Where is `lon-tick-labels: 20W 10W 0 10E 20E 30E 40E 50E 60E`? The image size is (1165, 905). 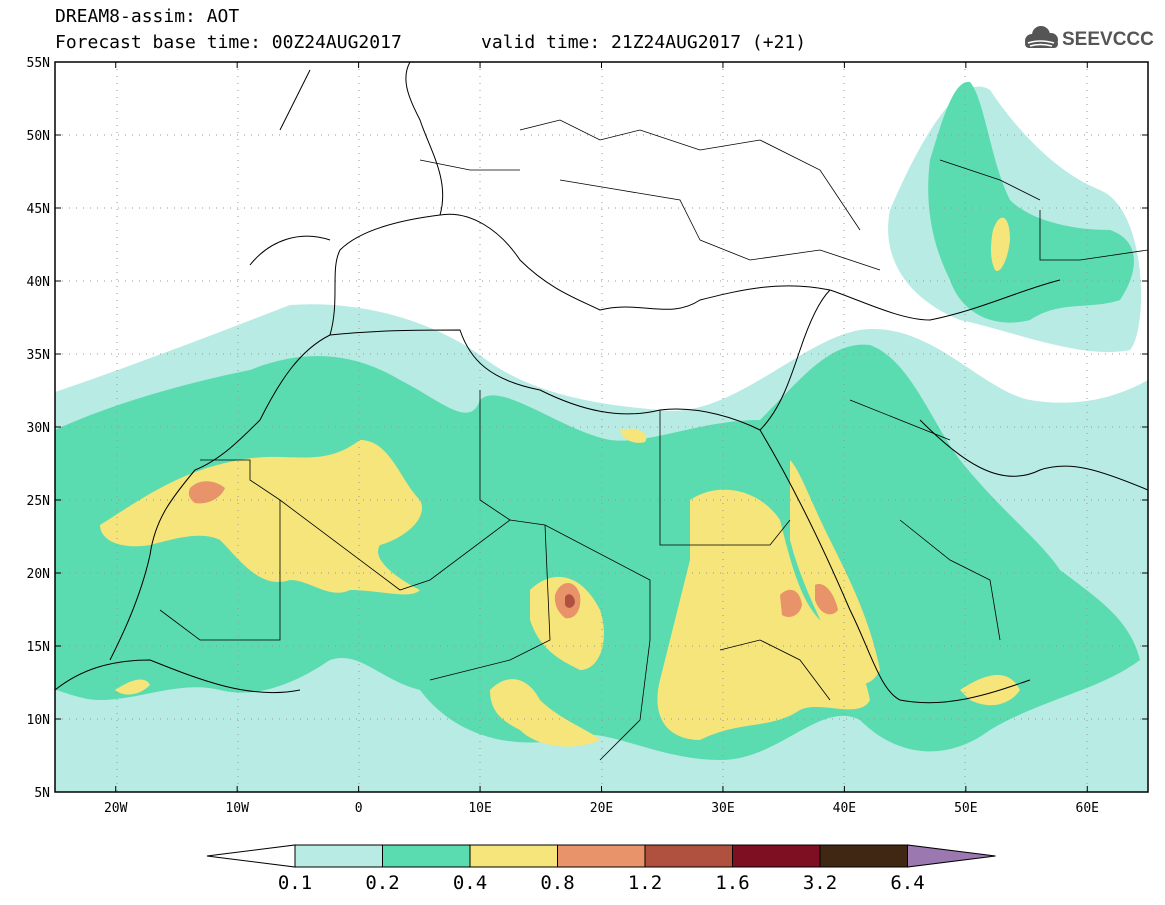 lon-tick-labels: 20W 10W 0 10E 20E 30E 40E 50E 60E is located at coordinates (601, 808).